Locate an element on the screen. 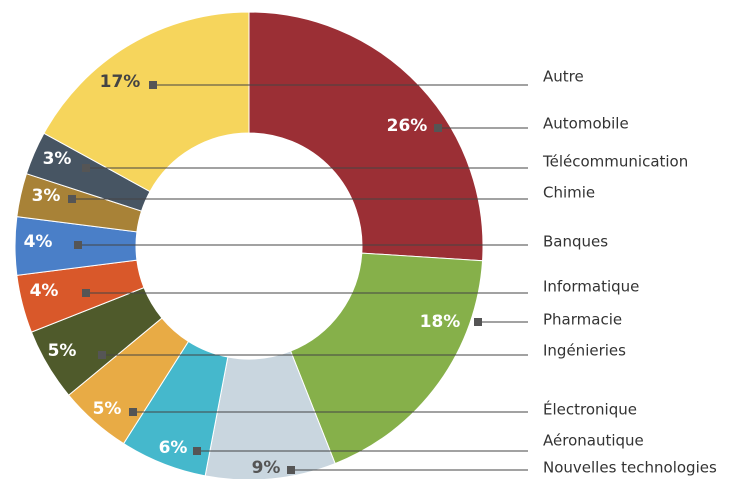 The width and height of the screenshot is (744, 479). legend-label: Informatique is located at coordinates (591, 287).